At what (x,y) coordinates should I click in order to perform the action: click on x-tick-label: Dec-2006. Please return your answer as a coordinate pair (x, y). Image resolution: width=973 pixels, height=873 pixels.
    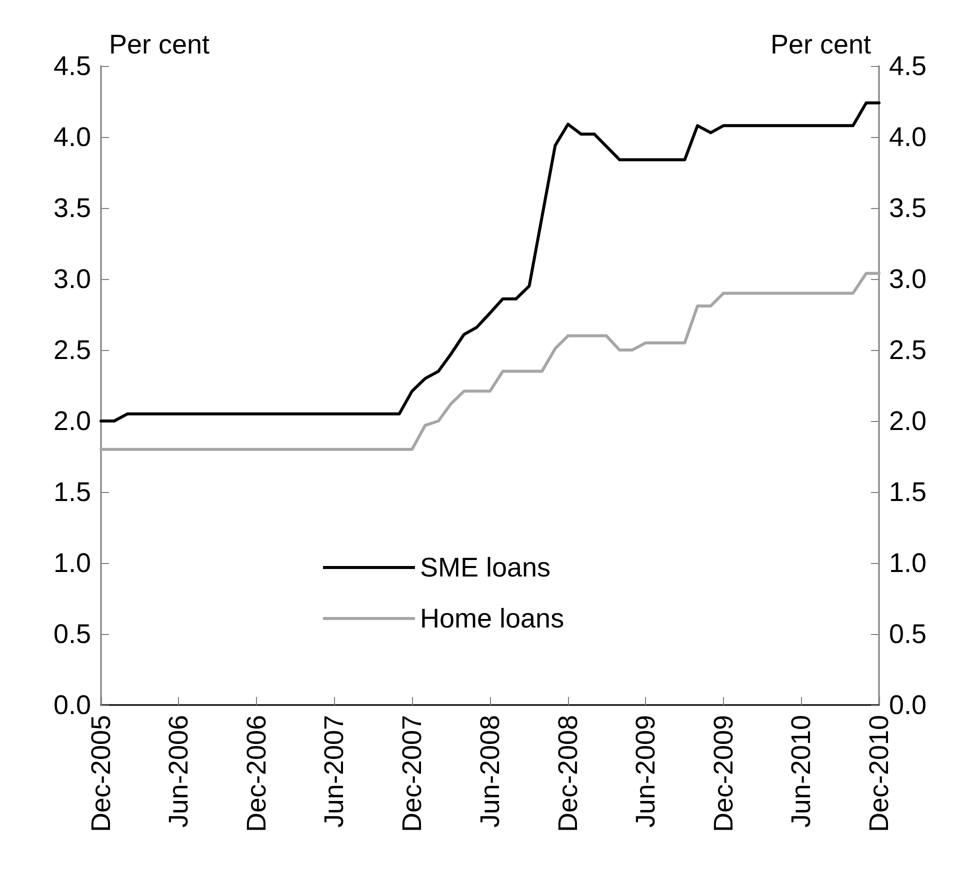
    Looking at the image, I should click on (257, 773).